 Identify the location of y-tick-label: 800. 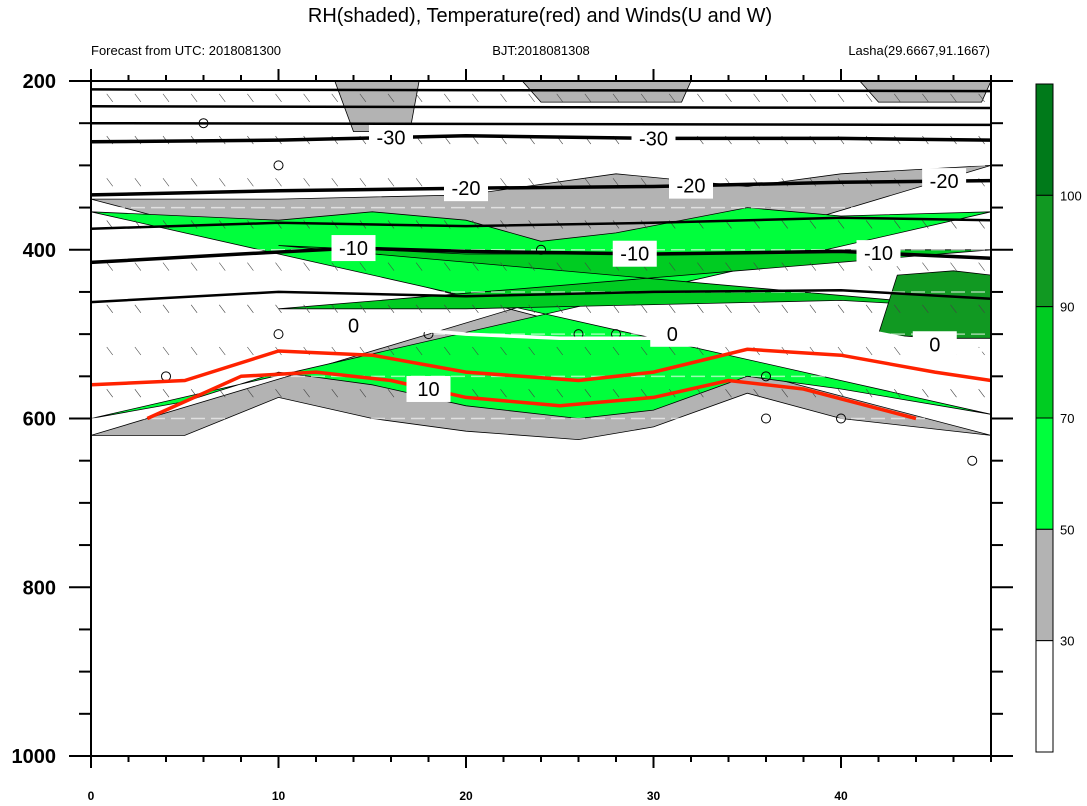
(39, 588).